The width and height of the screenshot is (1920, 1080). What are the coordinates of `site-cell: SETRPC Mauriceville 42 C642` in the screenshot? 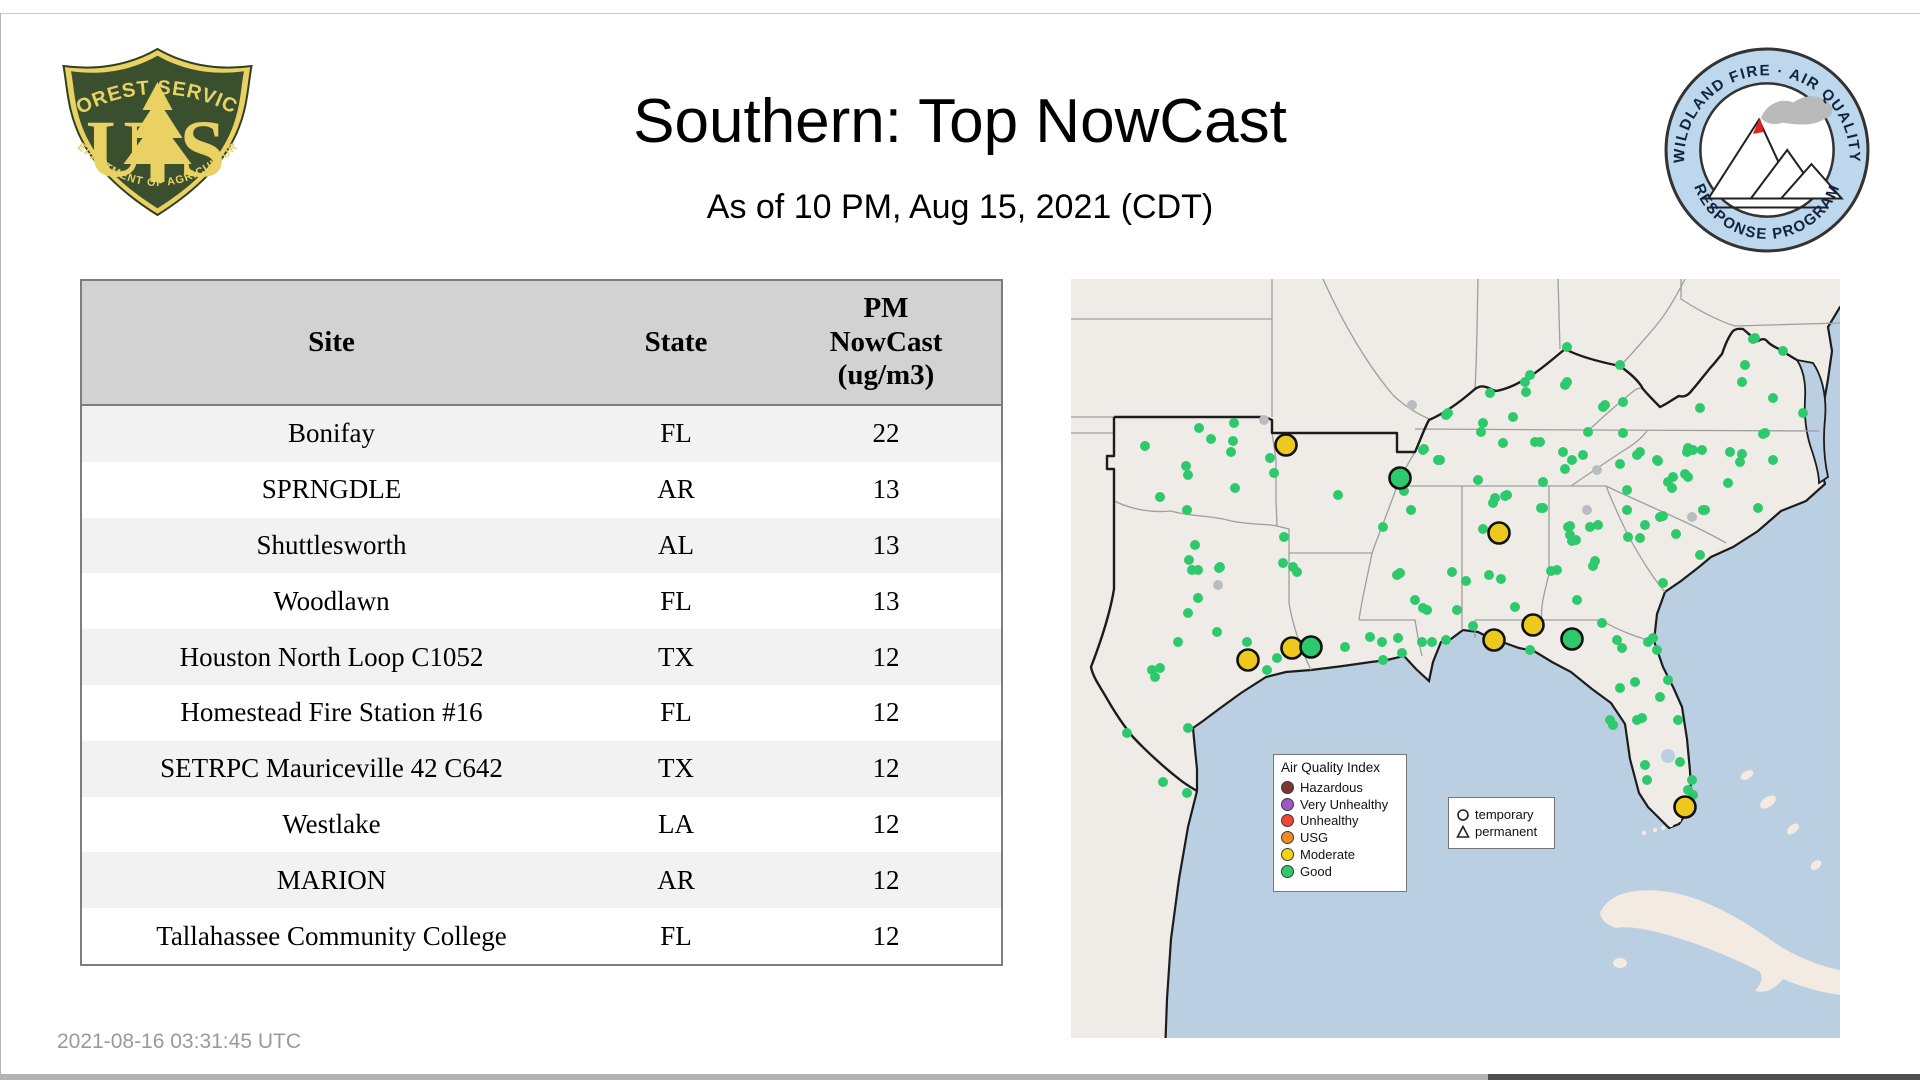 It's located at (331, 768).